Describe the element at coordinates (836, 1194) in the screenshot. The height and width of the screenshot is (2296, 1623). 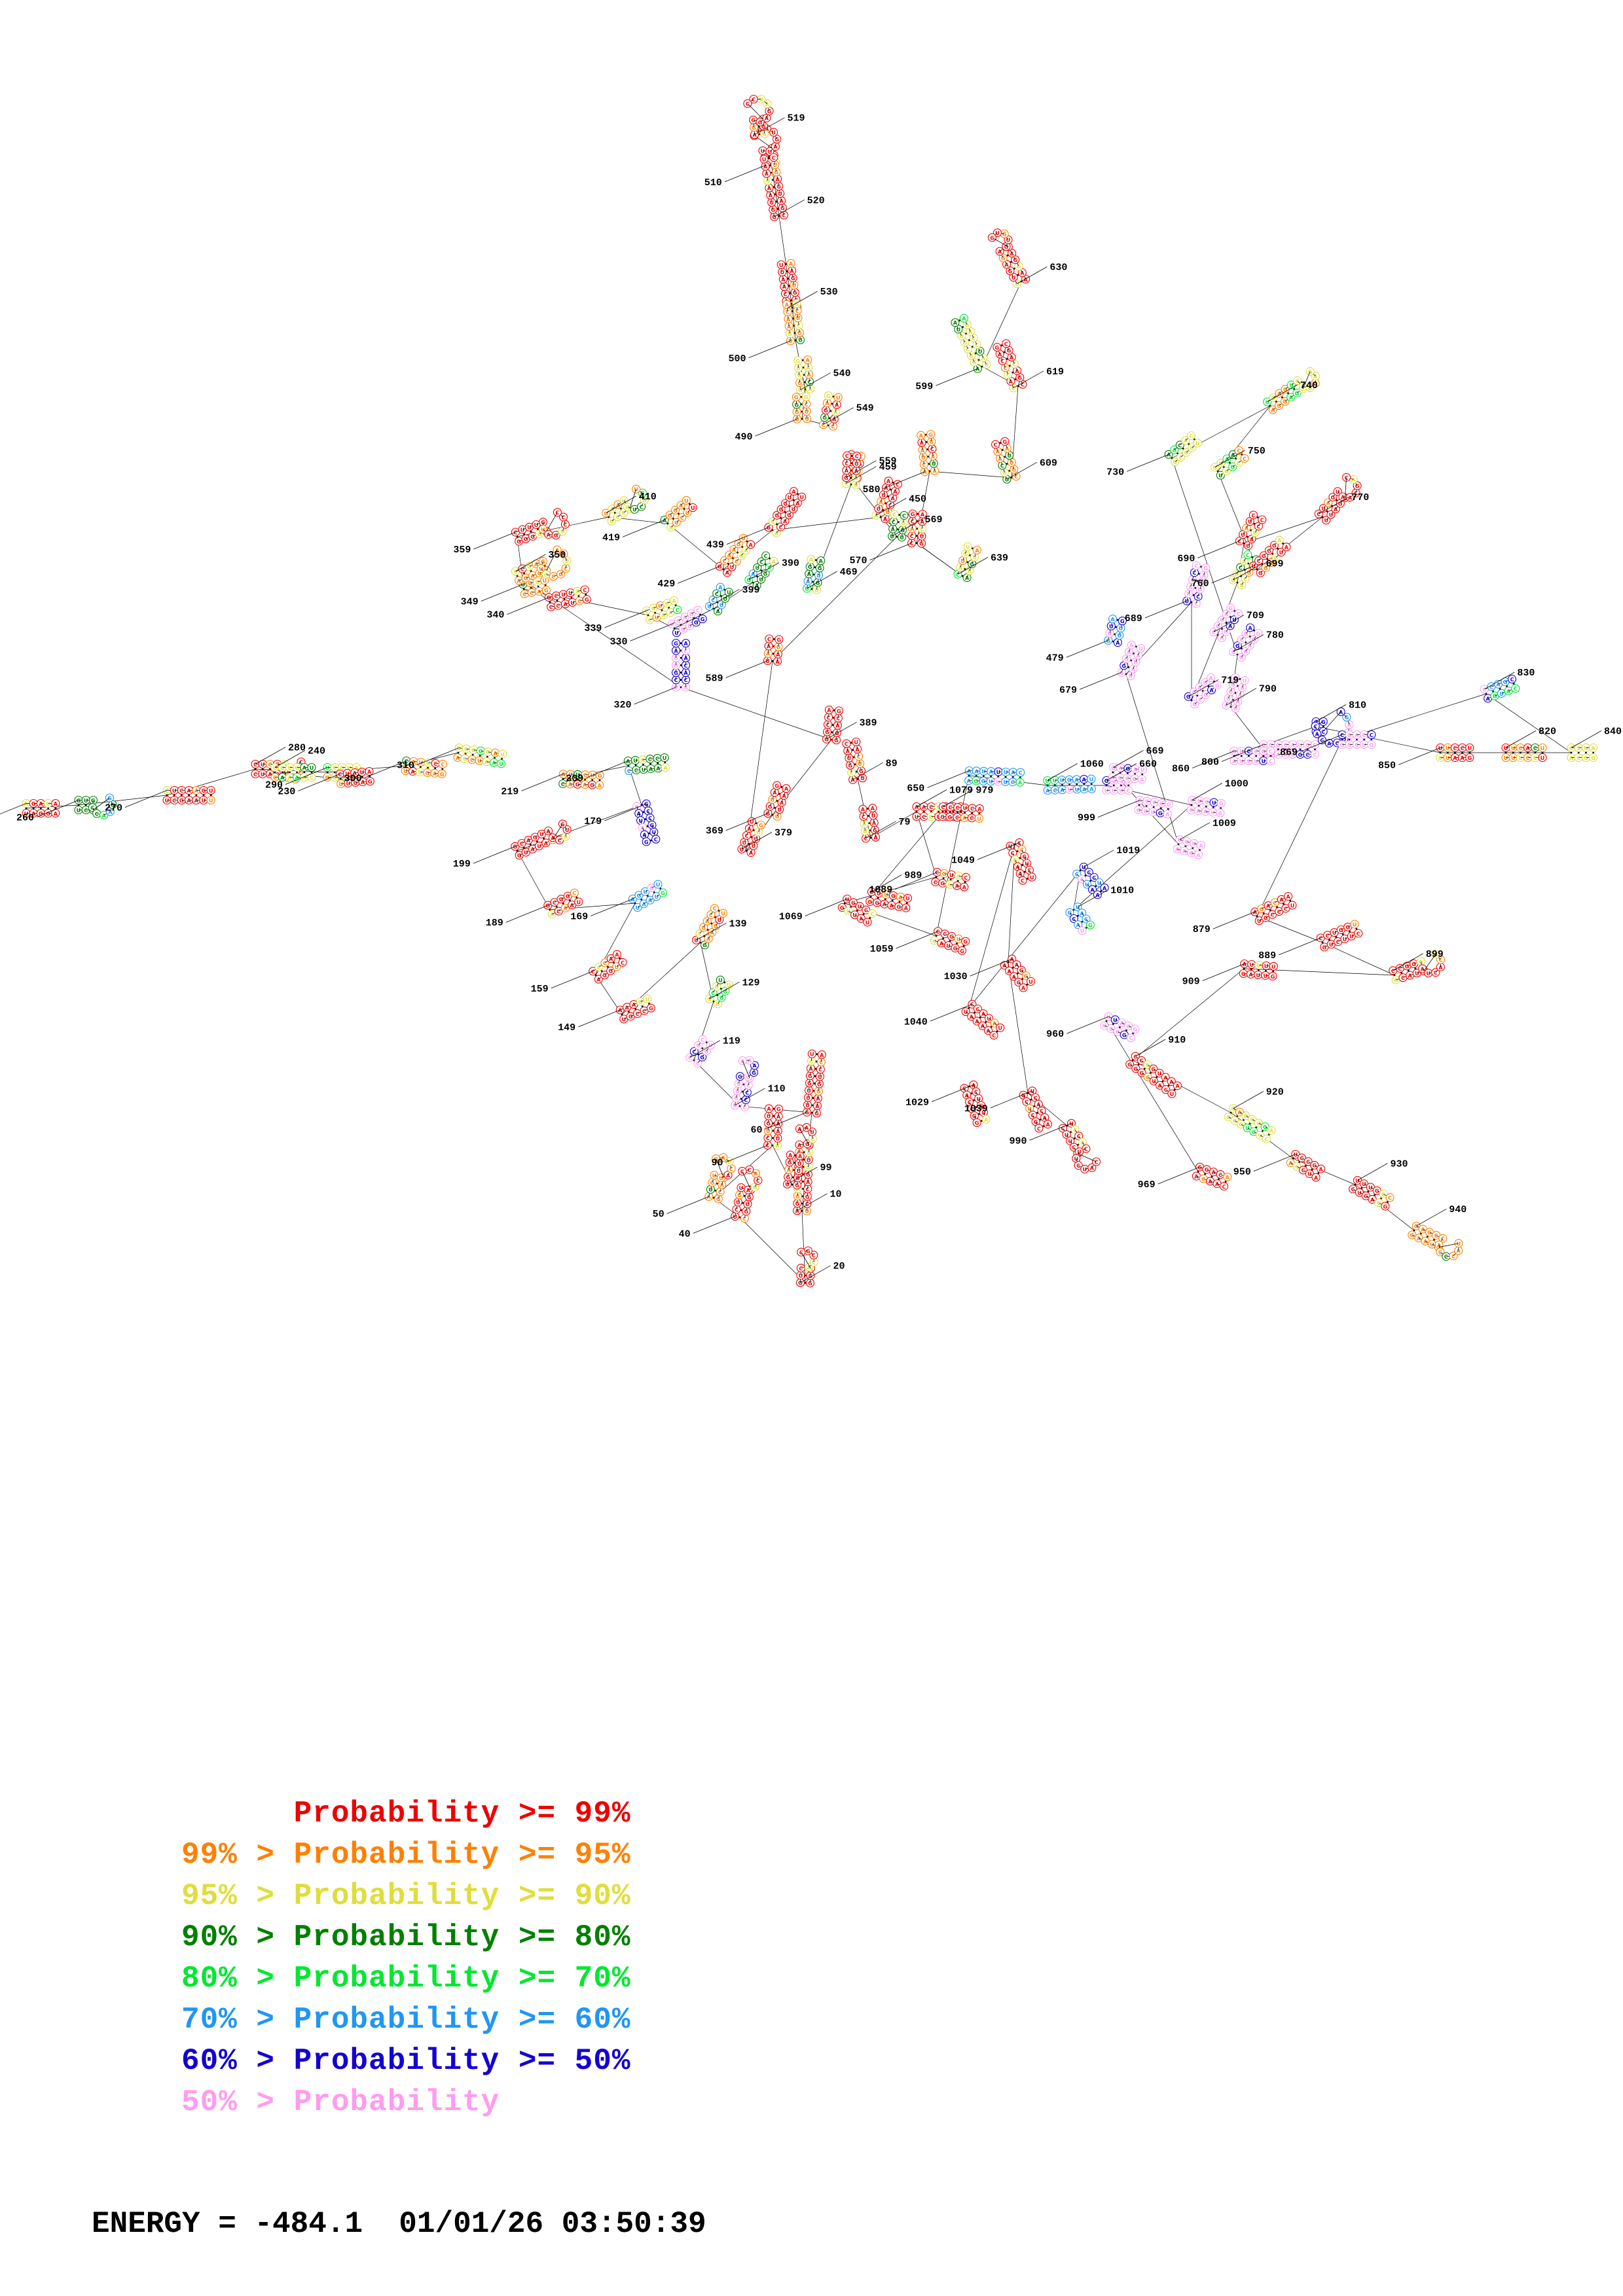
I see `position-label-10: 10` at that location.